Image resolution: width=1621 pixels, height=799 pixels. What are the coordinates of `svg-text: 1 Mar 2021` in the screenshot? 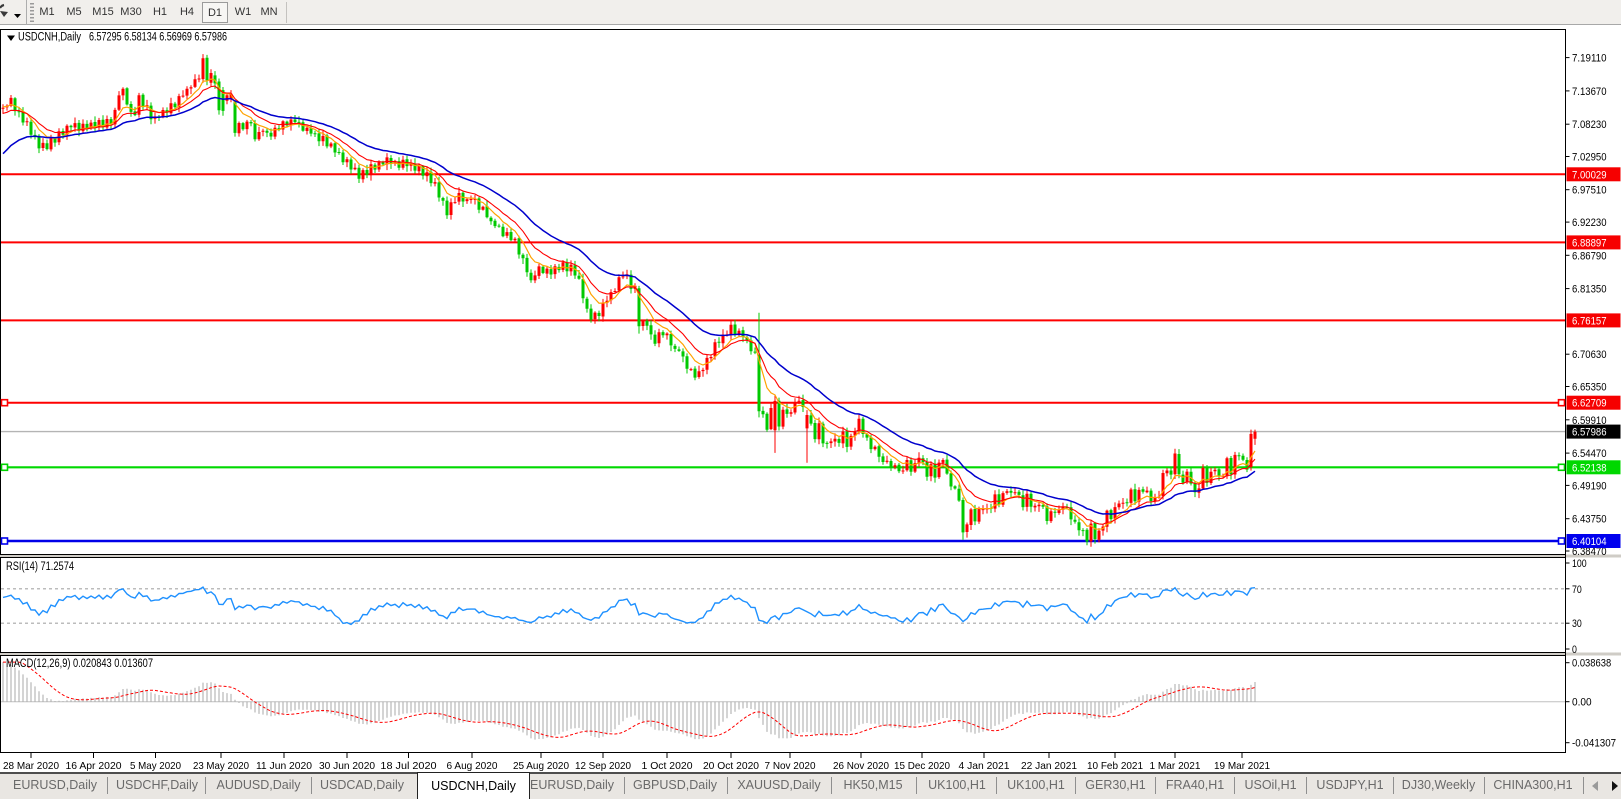 It's located at (1175, 766).